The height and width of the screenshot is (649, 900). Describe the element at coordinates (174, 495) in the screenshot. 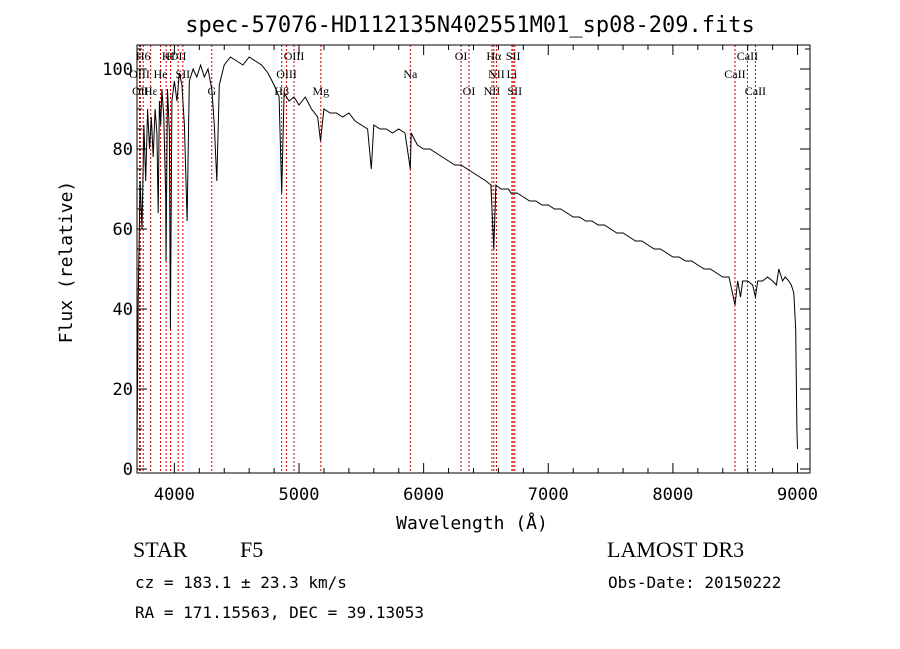

I see `x-tick-label: 4000` at that location.